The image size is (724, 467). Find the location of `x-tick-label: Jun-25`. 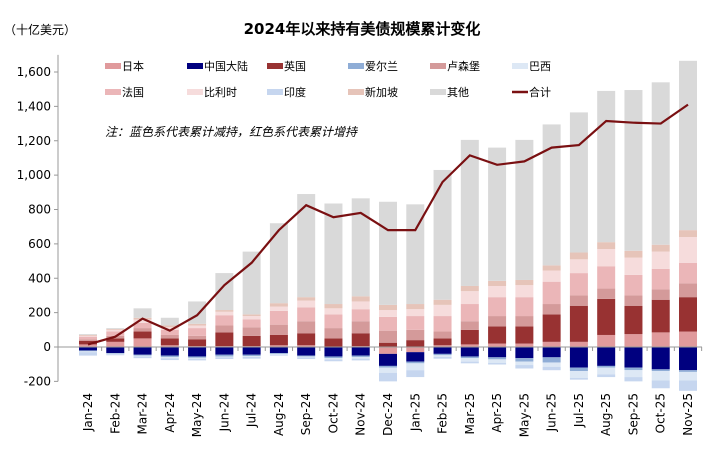

x-tick-label: Jun-25 is located at coordinates (552, 412).